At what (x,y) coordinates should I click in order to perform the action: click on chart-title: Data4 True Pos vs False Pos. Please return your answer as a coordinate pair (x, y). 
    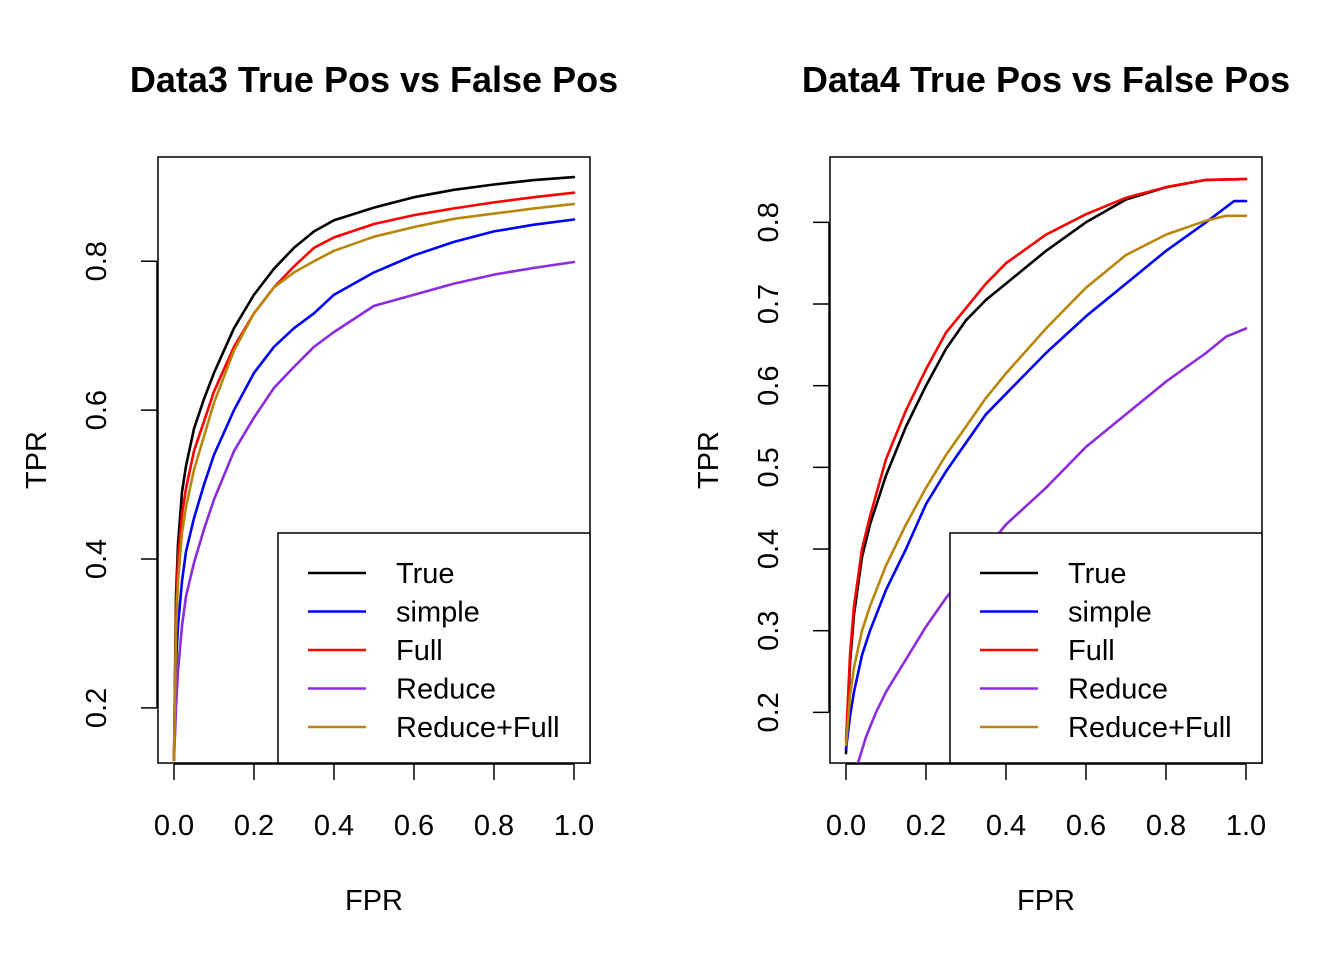
    Looking at the image, I should click on (1046, 79).